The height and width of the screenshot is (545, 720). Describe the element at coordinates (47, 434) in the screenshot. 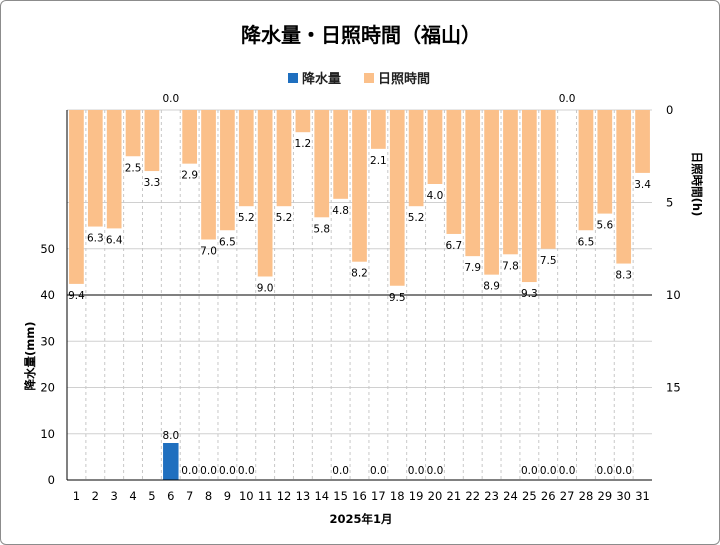

I see `left-tick-label: 10` at that location.